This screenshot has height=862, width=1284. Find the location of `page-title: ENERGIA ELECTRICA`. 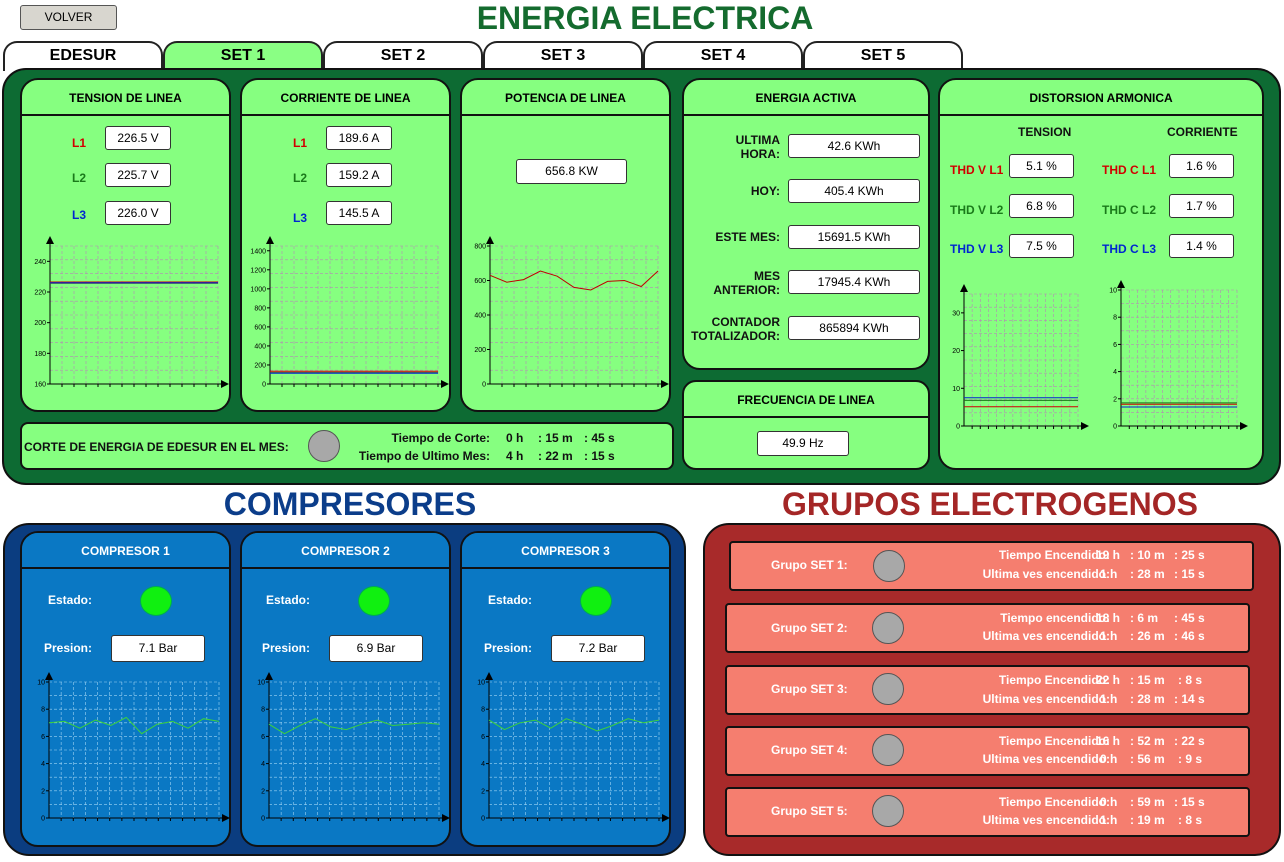

page-title: ENERGIA ELECTRICA is located at coordinates (645, 18).